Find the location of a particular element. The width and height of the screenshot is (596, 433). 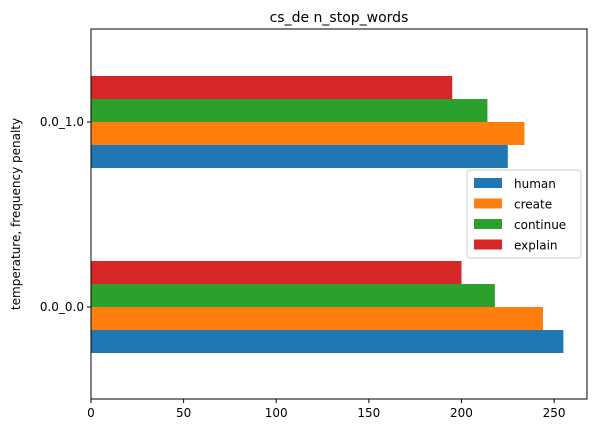

legend-label-create: create is located at coordinates (533, 205).